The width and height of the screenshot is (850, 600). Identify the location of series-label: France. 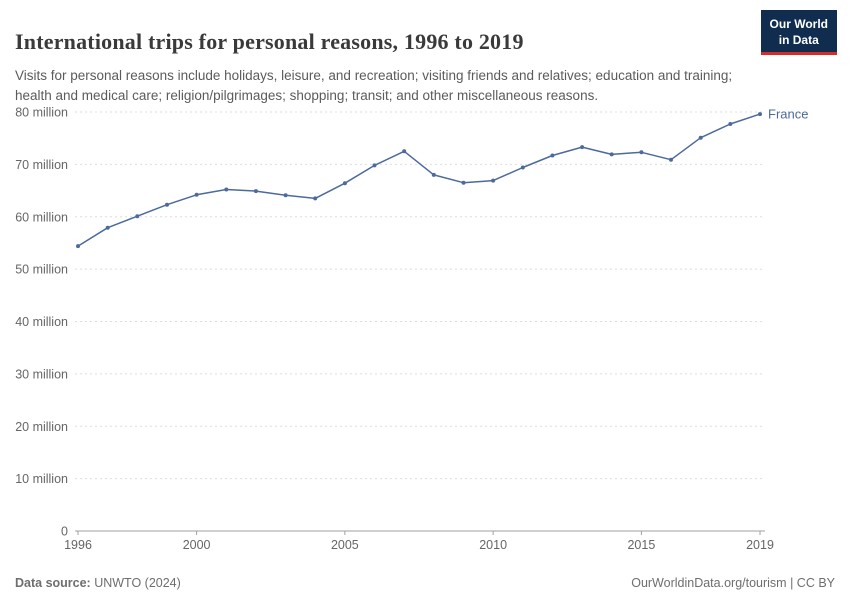
(788, 114).